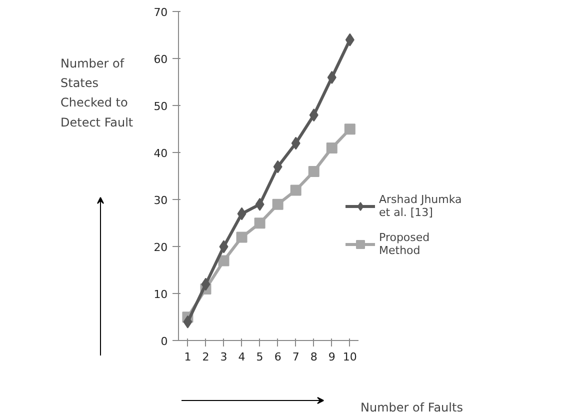 The height and width of the screenshot is (418, 568). What do you see at coordinates (260, 357) in the screenshot?
I see `x-tick-label: 5` at bounding box center [260, 357].